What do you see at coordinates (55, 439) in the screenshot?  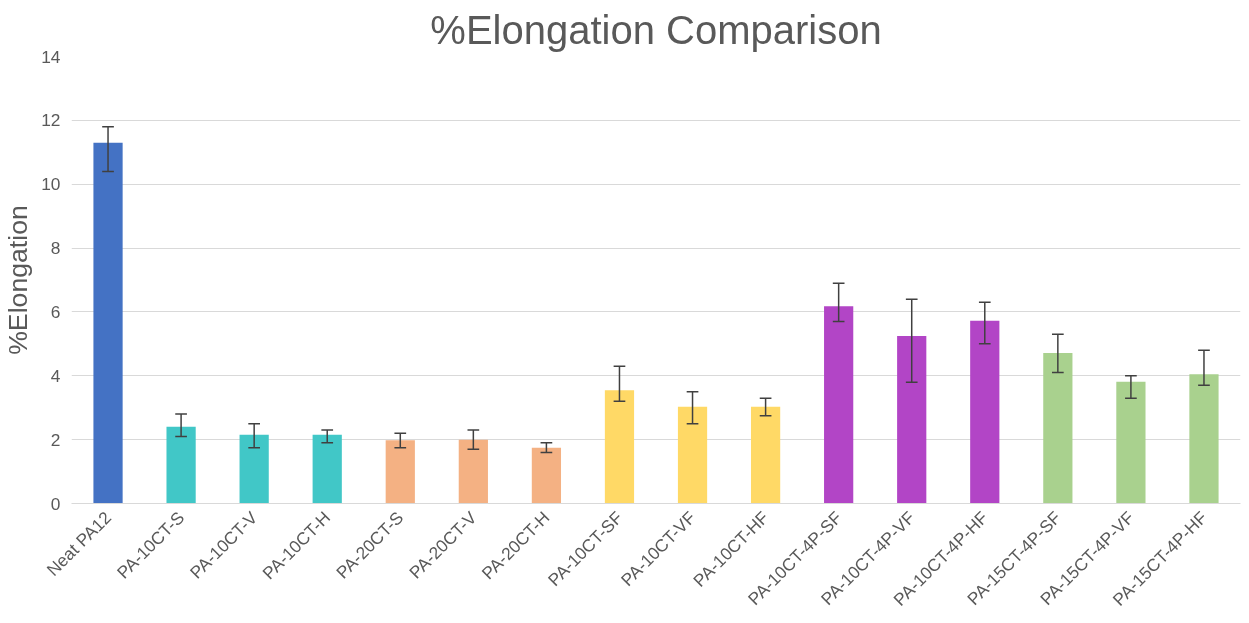 I see `y-tick-label: 2` at bounding box center [55, 439].